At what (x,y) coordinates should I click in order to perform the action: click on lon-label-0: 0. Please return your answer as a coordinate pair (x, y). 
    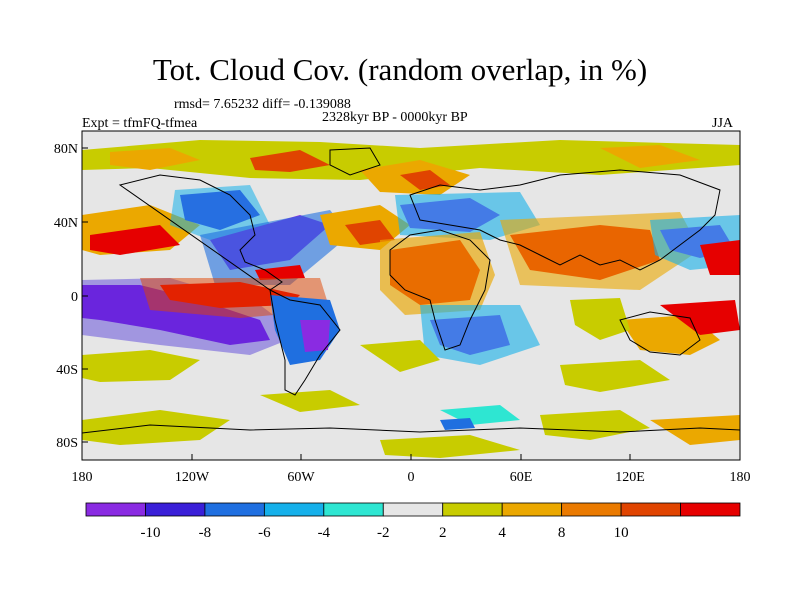
    Looking at the image, I should click on (411, 477).